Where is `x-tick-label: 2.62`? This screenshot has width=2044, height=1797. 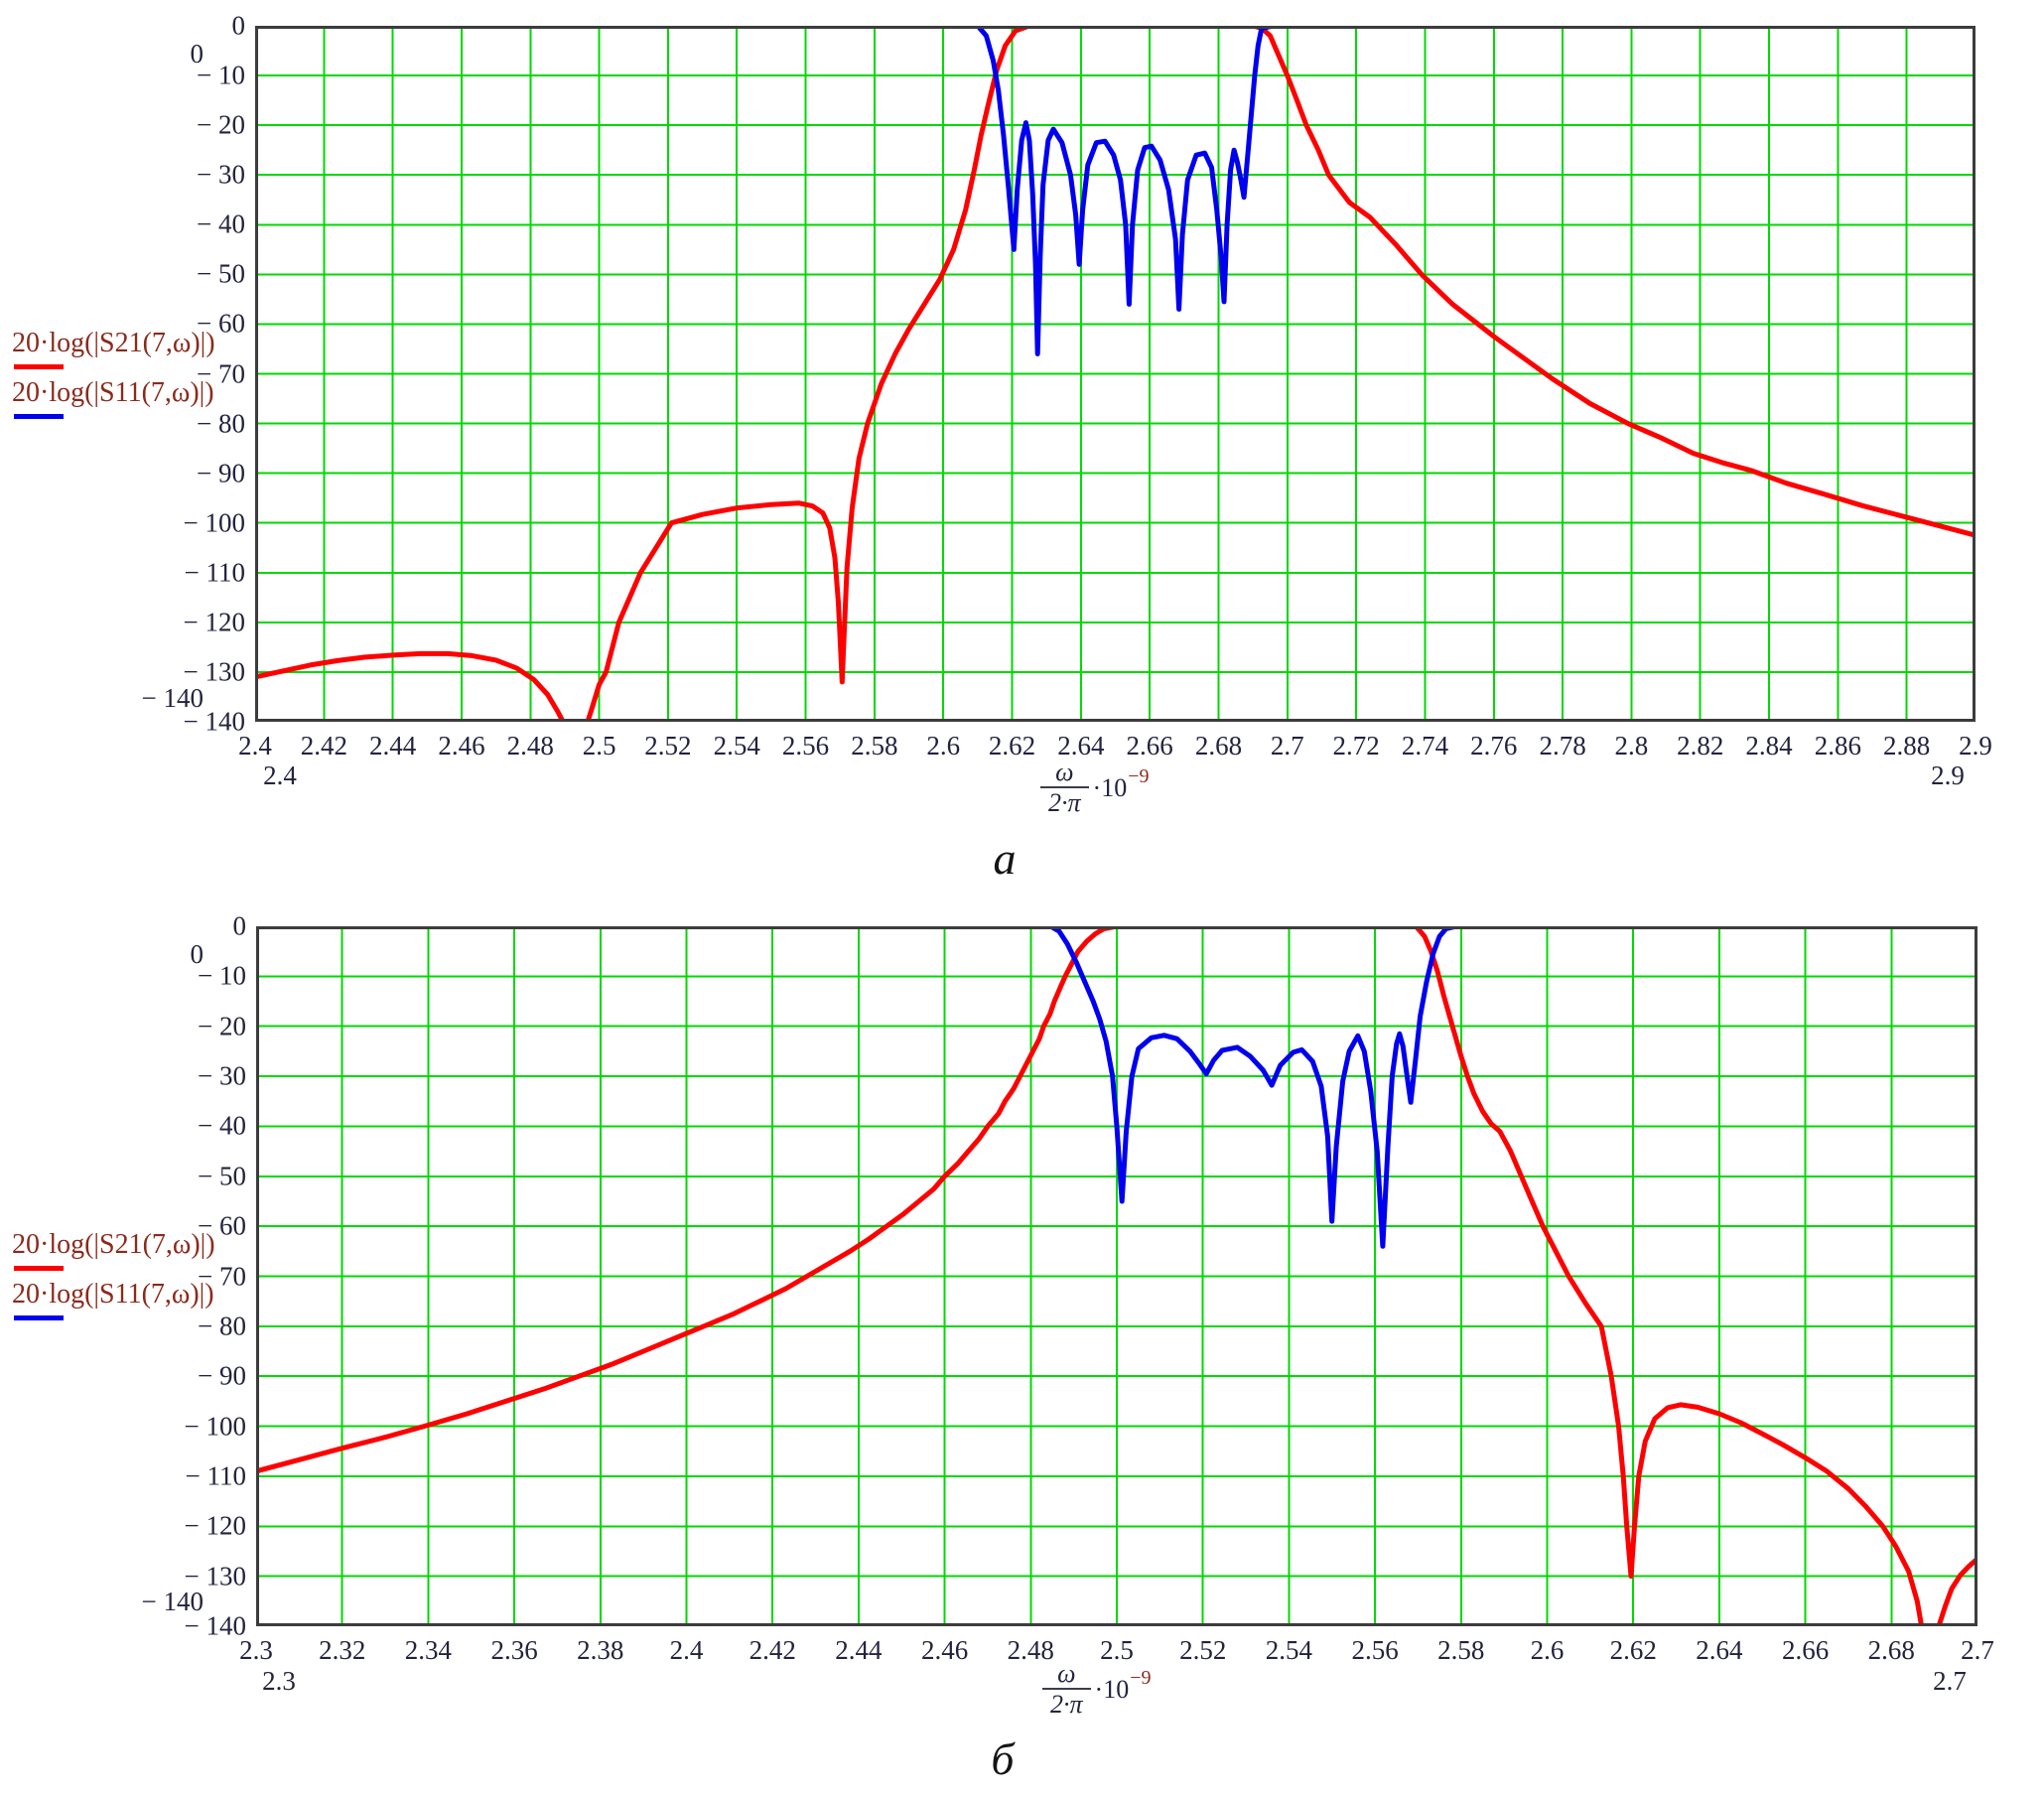
x-tick-label: 2.62 is located at coordinates (1012, 745).